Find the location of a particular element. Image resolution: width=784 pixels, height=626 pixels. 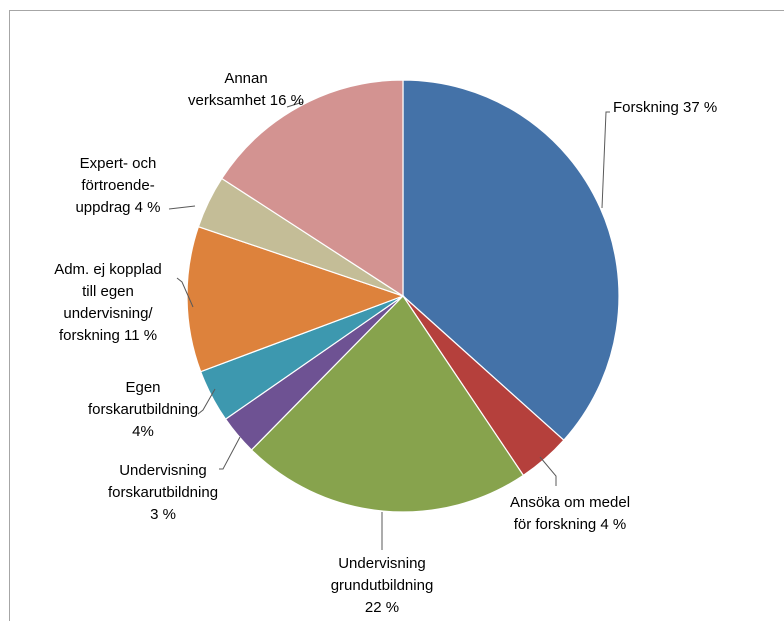

slice-label-4-line-3: 3 % is located at coordinates (163, 514).